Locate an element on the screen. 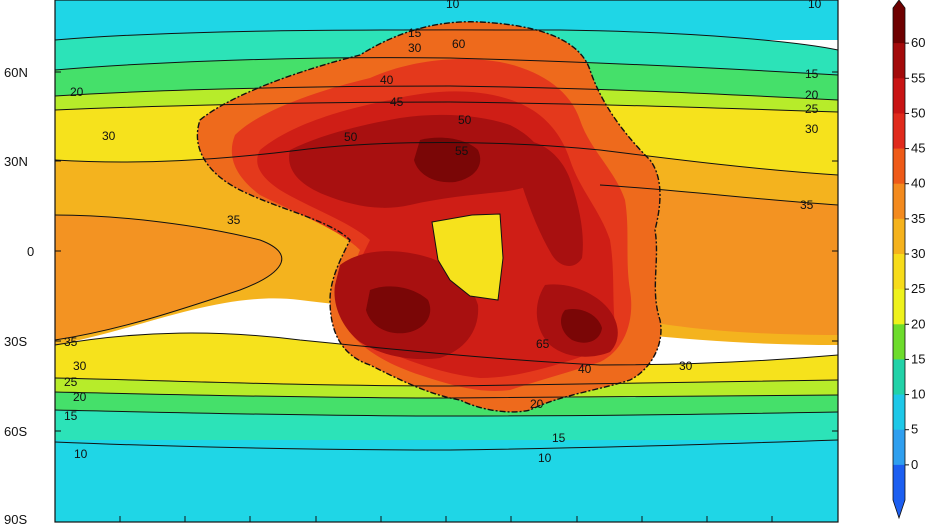  contour-label-20: 20 is located at coordinates (77, 92).